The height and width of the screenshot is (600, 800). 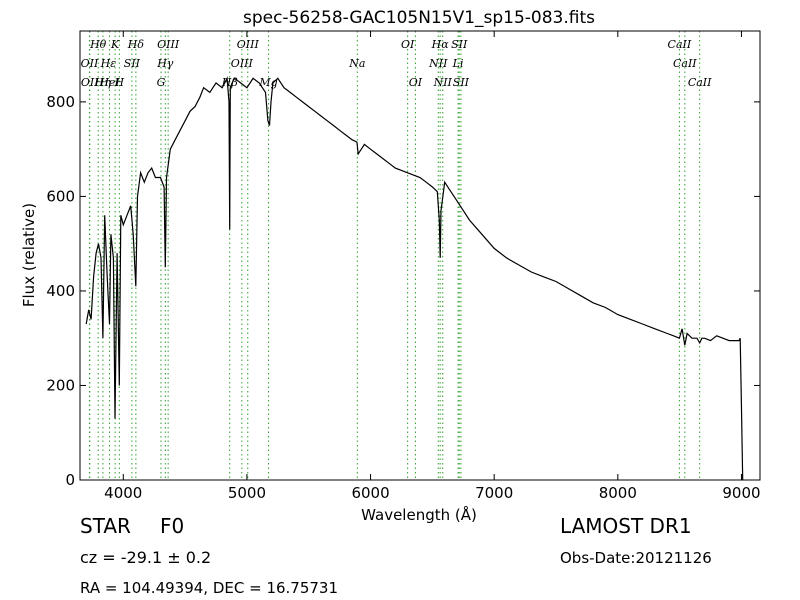 I want to click on line-label: Hθ, so click(x=98, y=44).